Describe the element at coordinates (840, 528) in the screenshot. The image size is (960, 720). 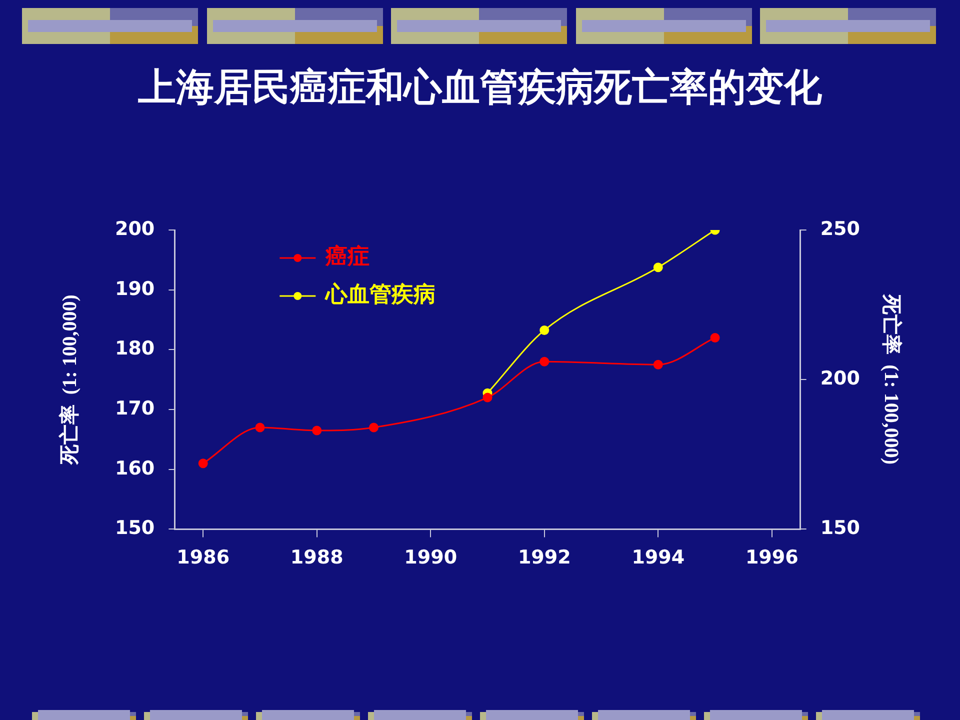
I see `y2-tick-label: 150` at that location.